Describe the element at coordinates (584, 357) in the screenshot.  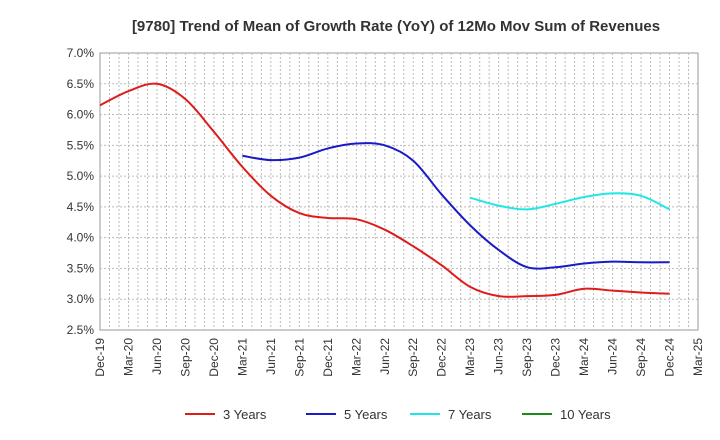
I see `x-tick-label: Mar-24` at that location.